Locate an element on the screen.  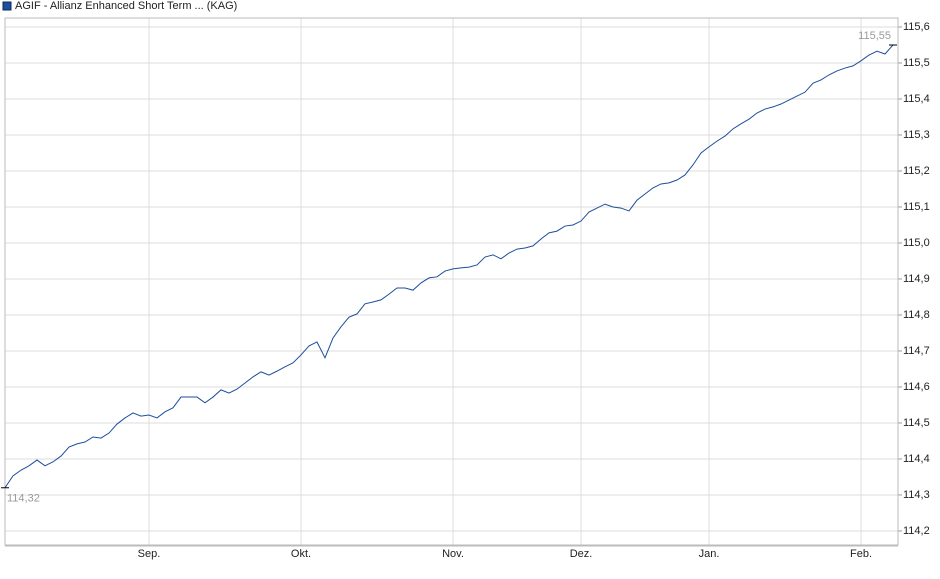
y-tick-label: 114,6 is located at coordinates (916, 387).